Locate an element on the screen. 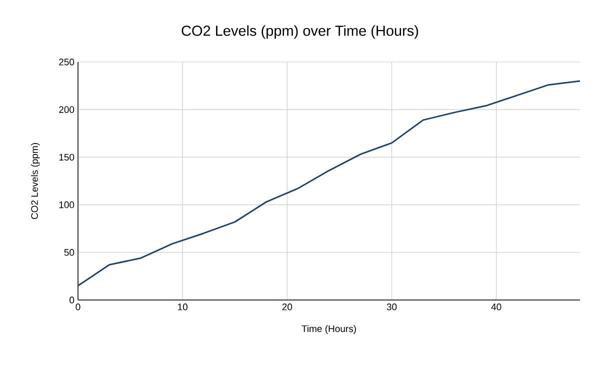 This screenshot has width=600, height=371. chart-title: CO2 Levels (ppm) over Time (Hours) is located at coordinates (300, 32).